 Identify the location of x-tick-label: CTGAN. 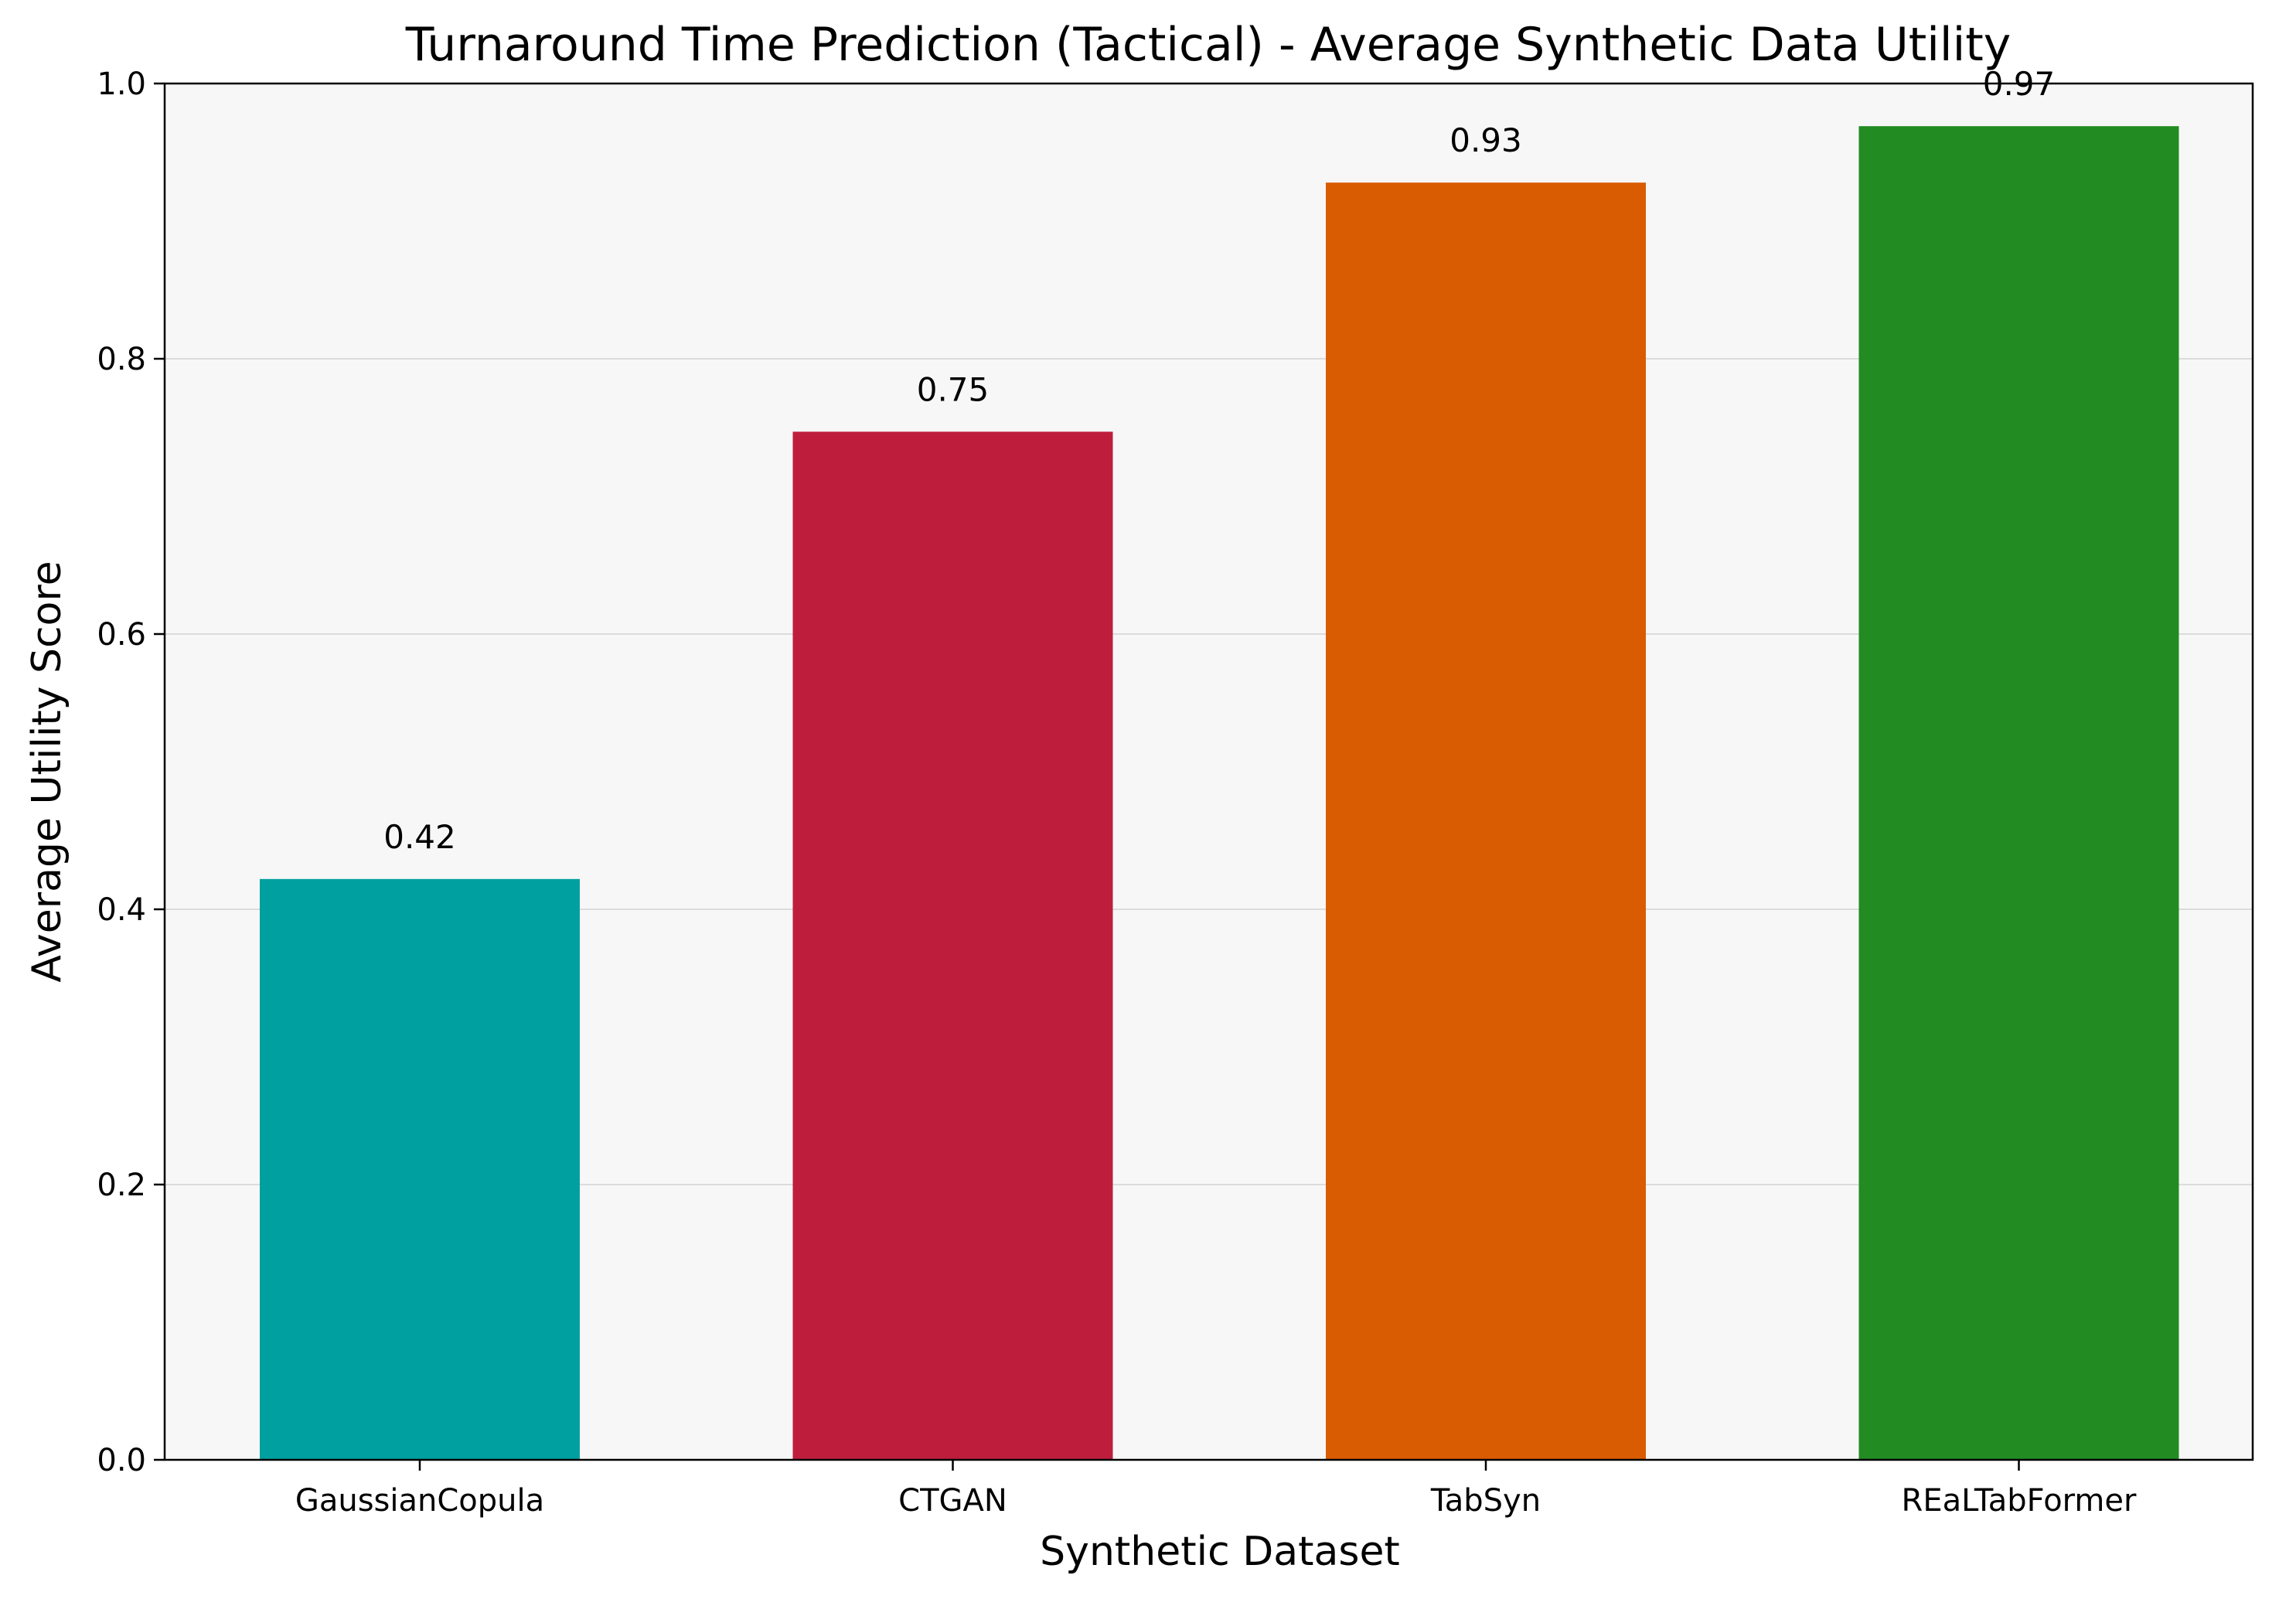
(952, 1501).